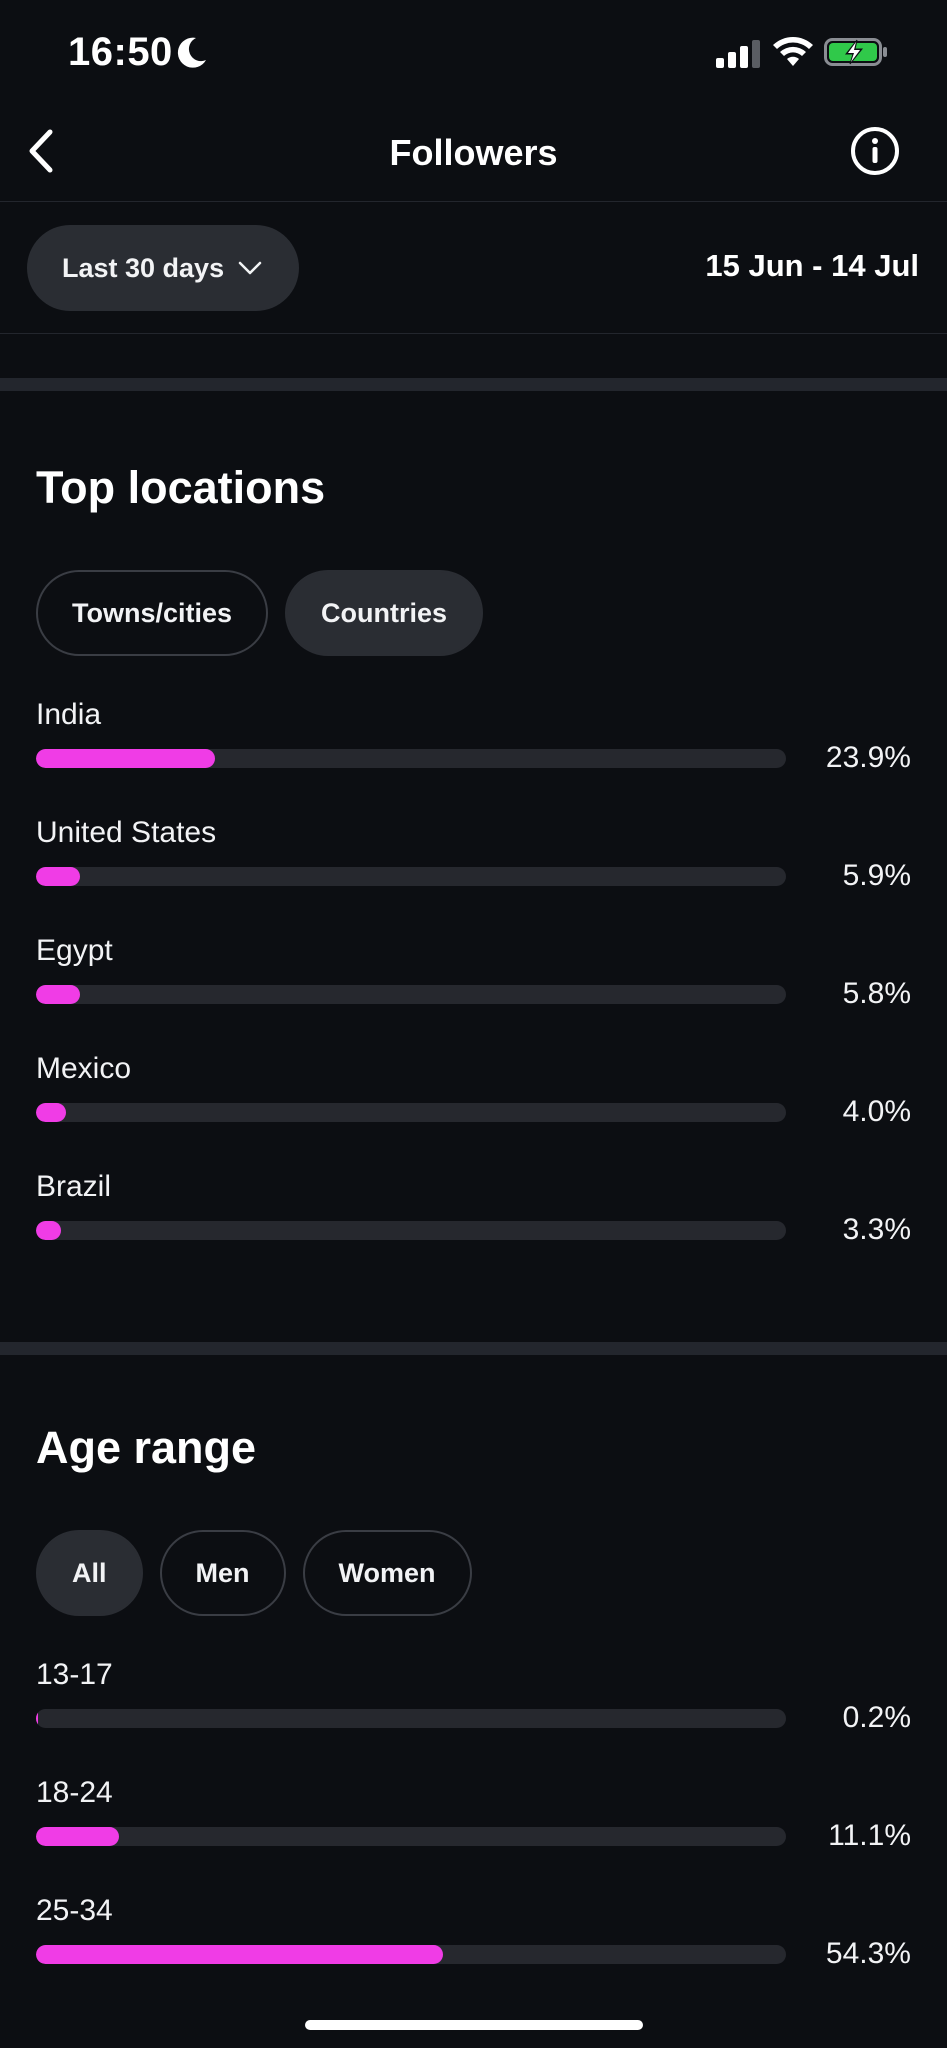 The height and width of the screenshot is (2048, 947). I want to click on age-value: 11.1%, so click(869, 1835).